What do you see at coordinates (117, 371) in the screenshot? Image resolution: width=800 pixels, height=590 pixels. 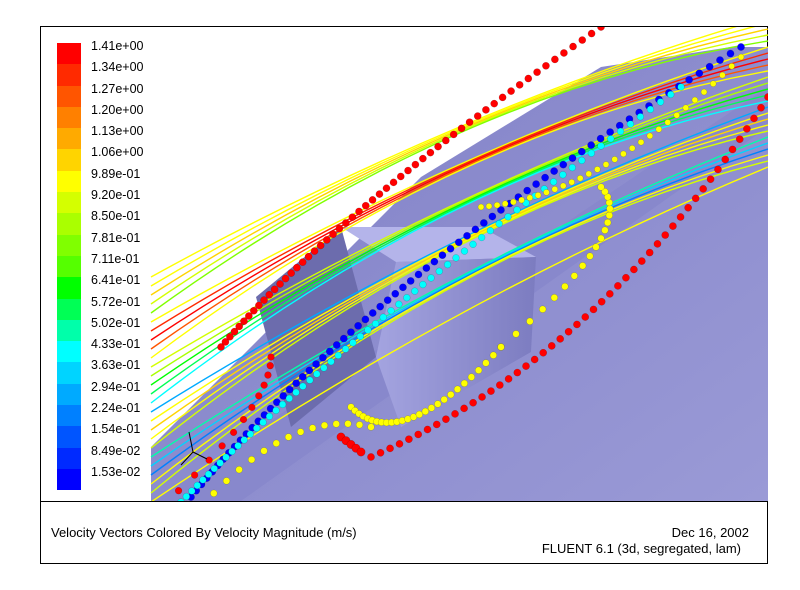 I see `legend-entry: 3.63e-01` at bounding box center [117, 371].